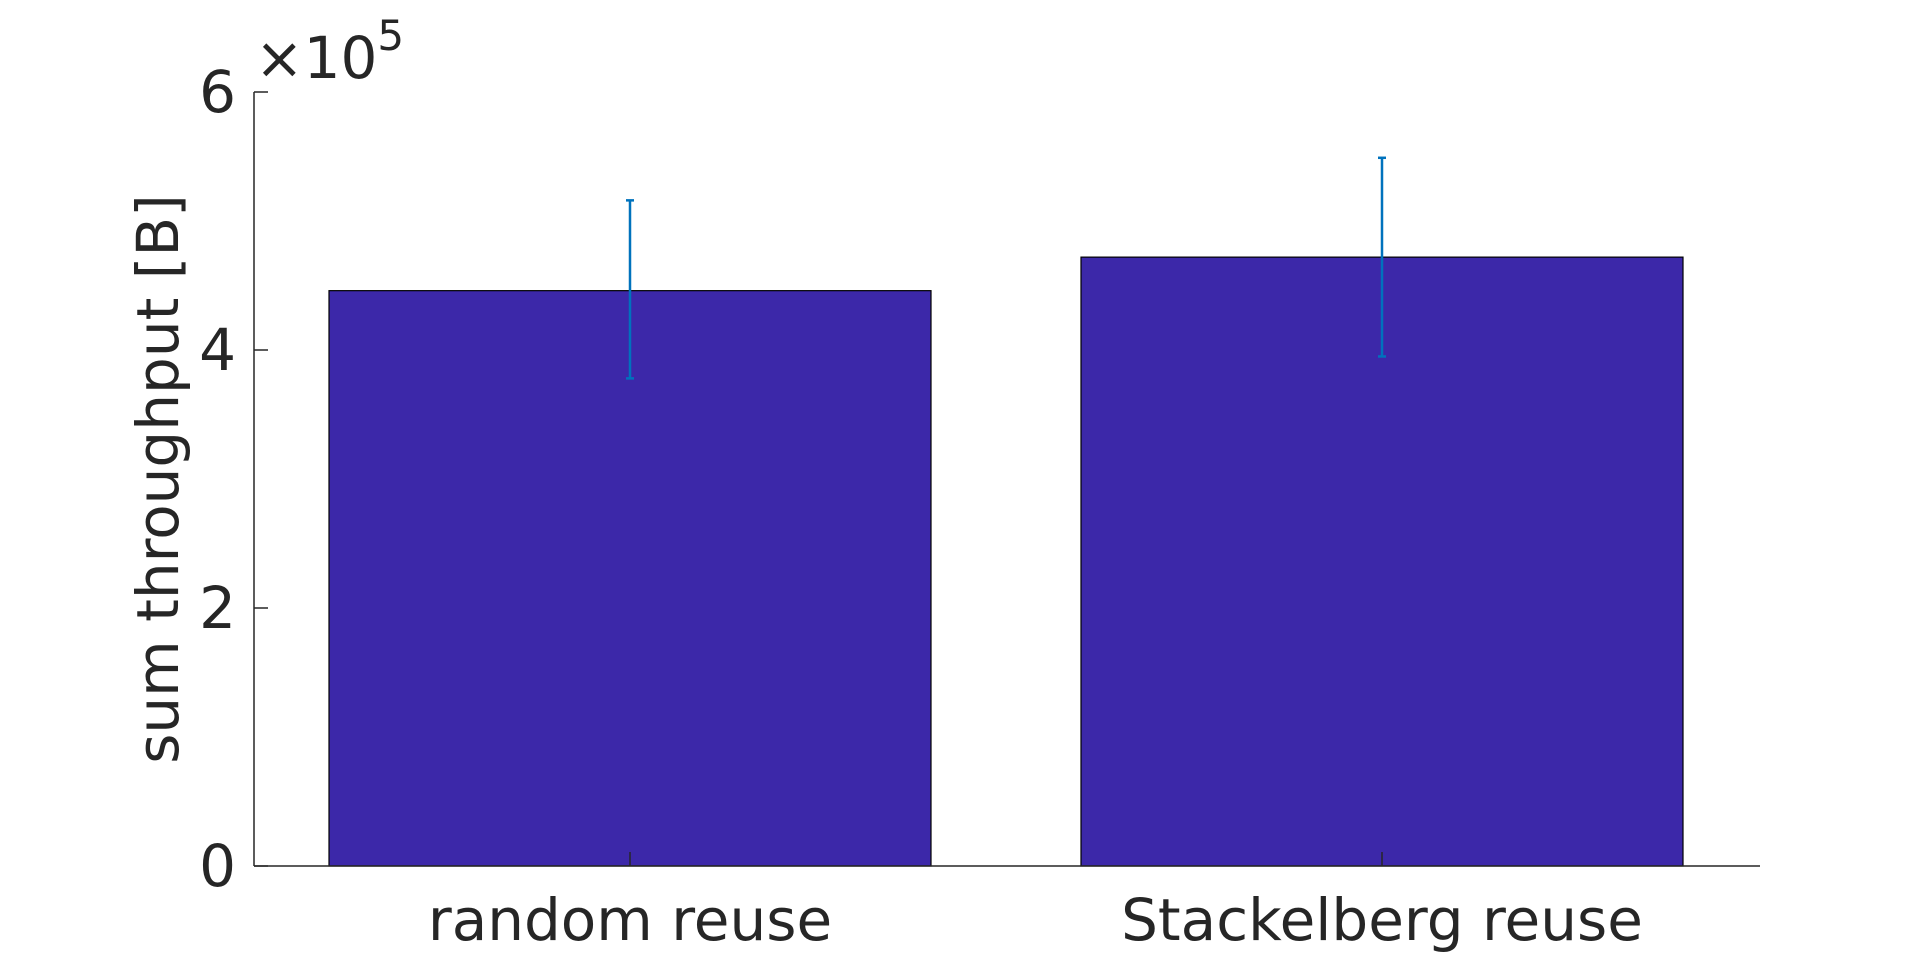 The width and height of the screenshot is (1920, 964). Describe the element at coordinates (217, 866) in the screenshot. I see `y-tick-label: 0` at that location.